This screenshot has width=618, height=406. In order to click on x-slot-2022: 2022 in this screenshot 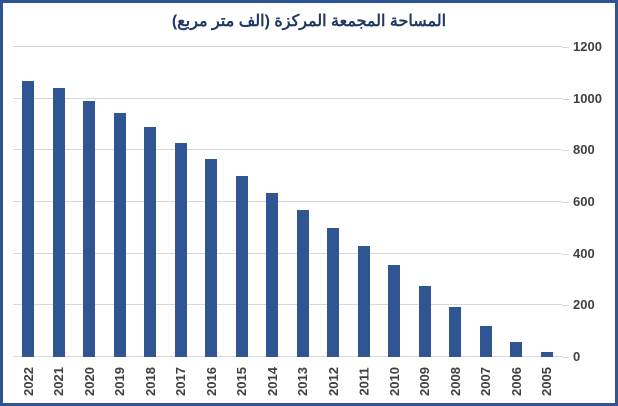, I will do `click(28, 381)`.